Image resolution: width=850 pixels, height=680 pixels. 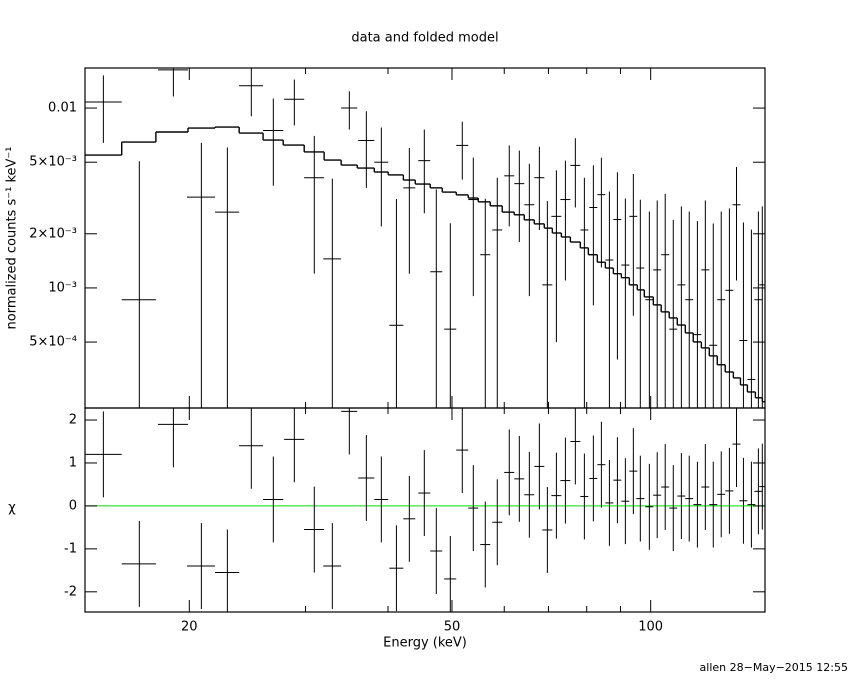 I want to click on residual-axis-label: χ, so click(x=12, y=508).